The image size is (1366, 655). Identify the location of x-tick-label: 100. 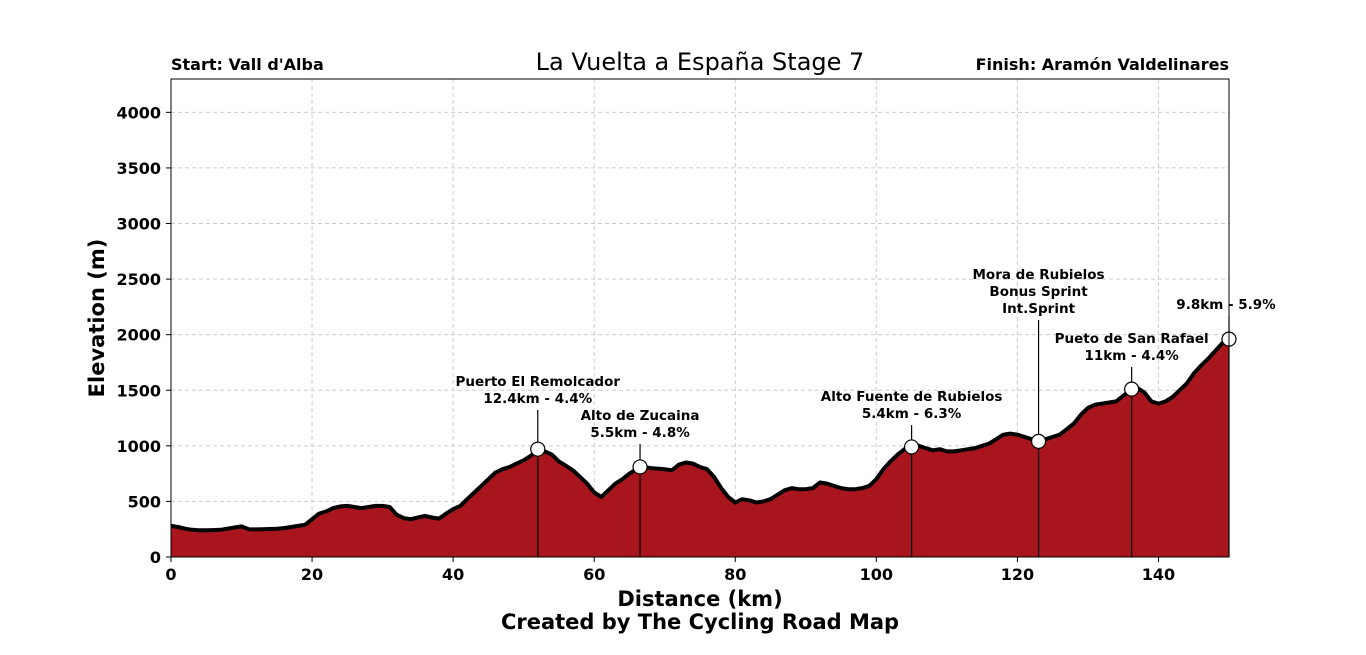
(876, 574).